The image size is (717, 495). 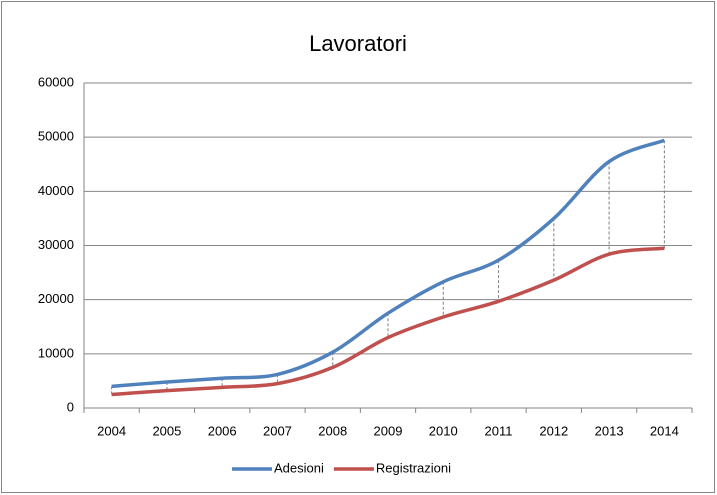 I want to click on x-tick-label: 2004, so click(x=111, y=430).